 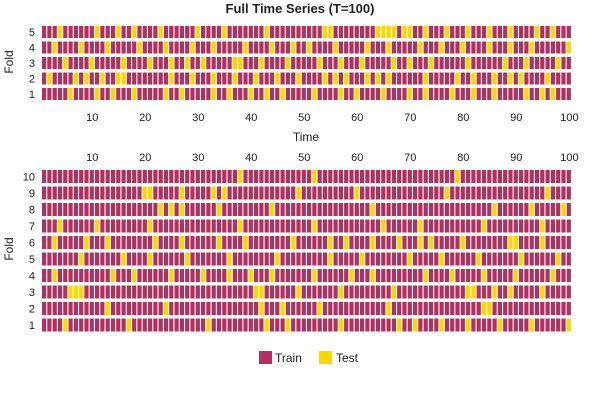 What do you see at coordinates (224, 47) in the screenshot?
I see `top-cell-fold4-t35` at bounding box center [224, 47].